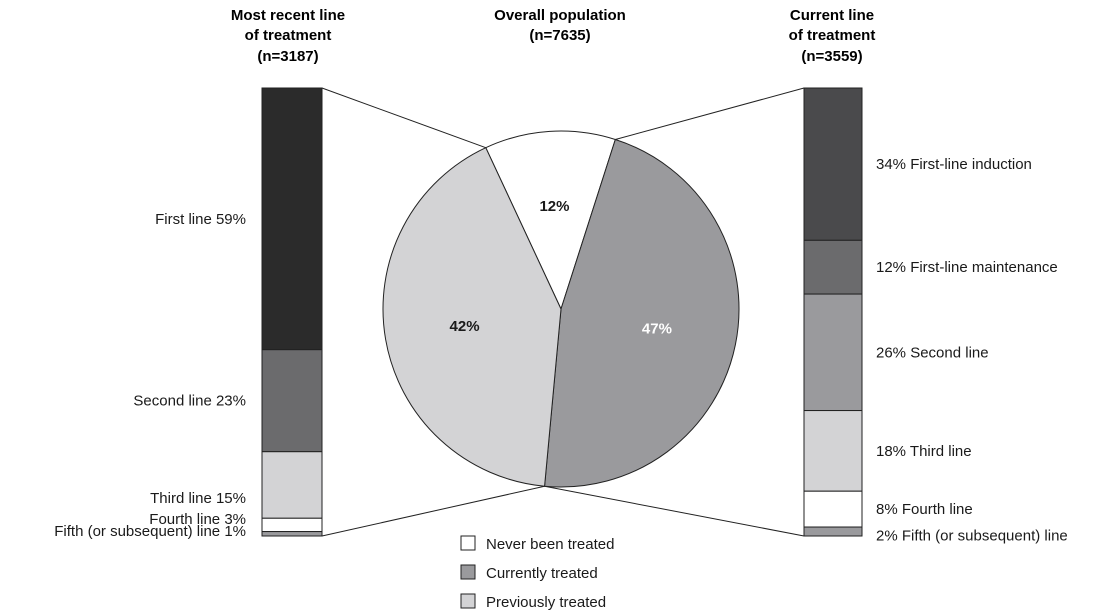 This screenshot has height=615, width=1119. I want to click on right-title-line-2: of treatment, so click(832, 35).